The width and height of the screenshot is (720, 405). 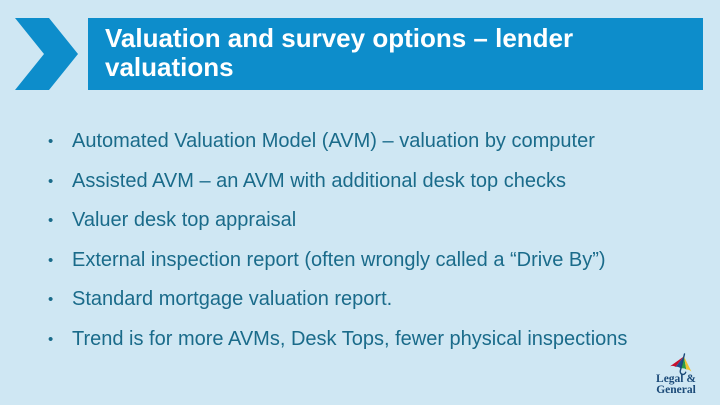 I want to click on bullet-text: Standard mortgage valuation report., so click(x=232, y=299).